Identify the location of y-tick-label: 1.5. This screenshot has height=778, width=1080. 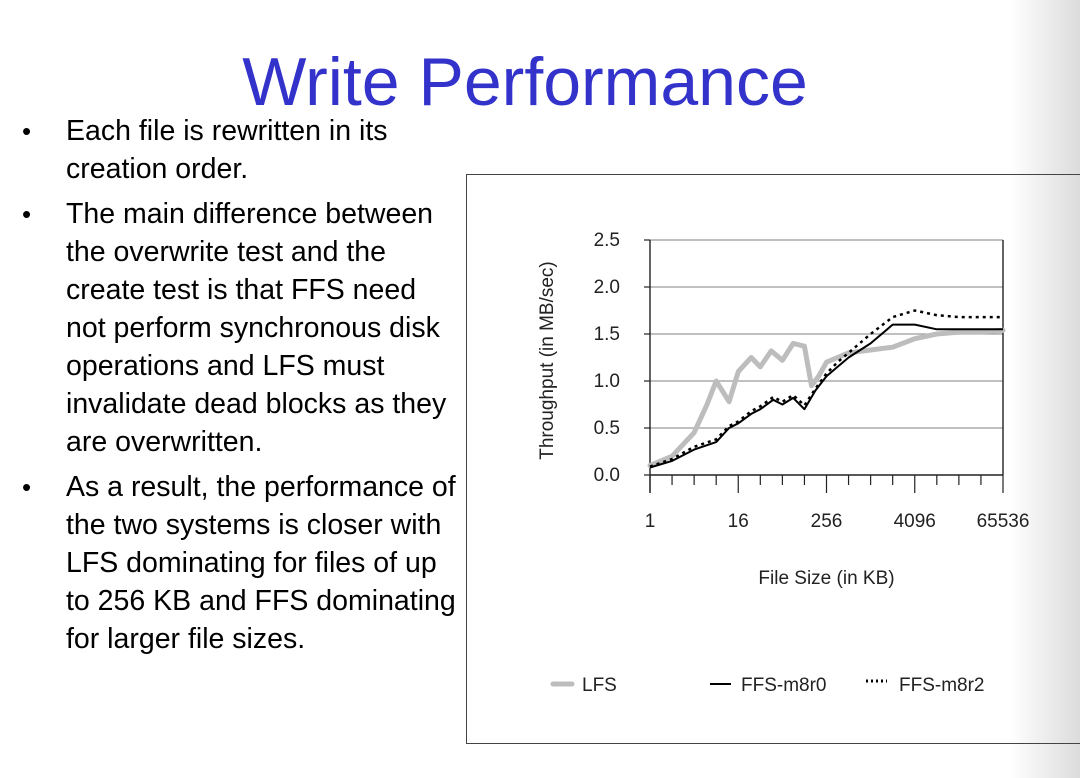
(607, 334).